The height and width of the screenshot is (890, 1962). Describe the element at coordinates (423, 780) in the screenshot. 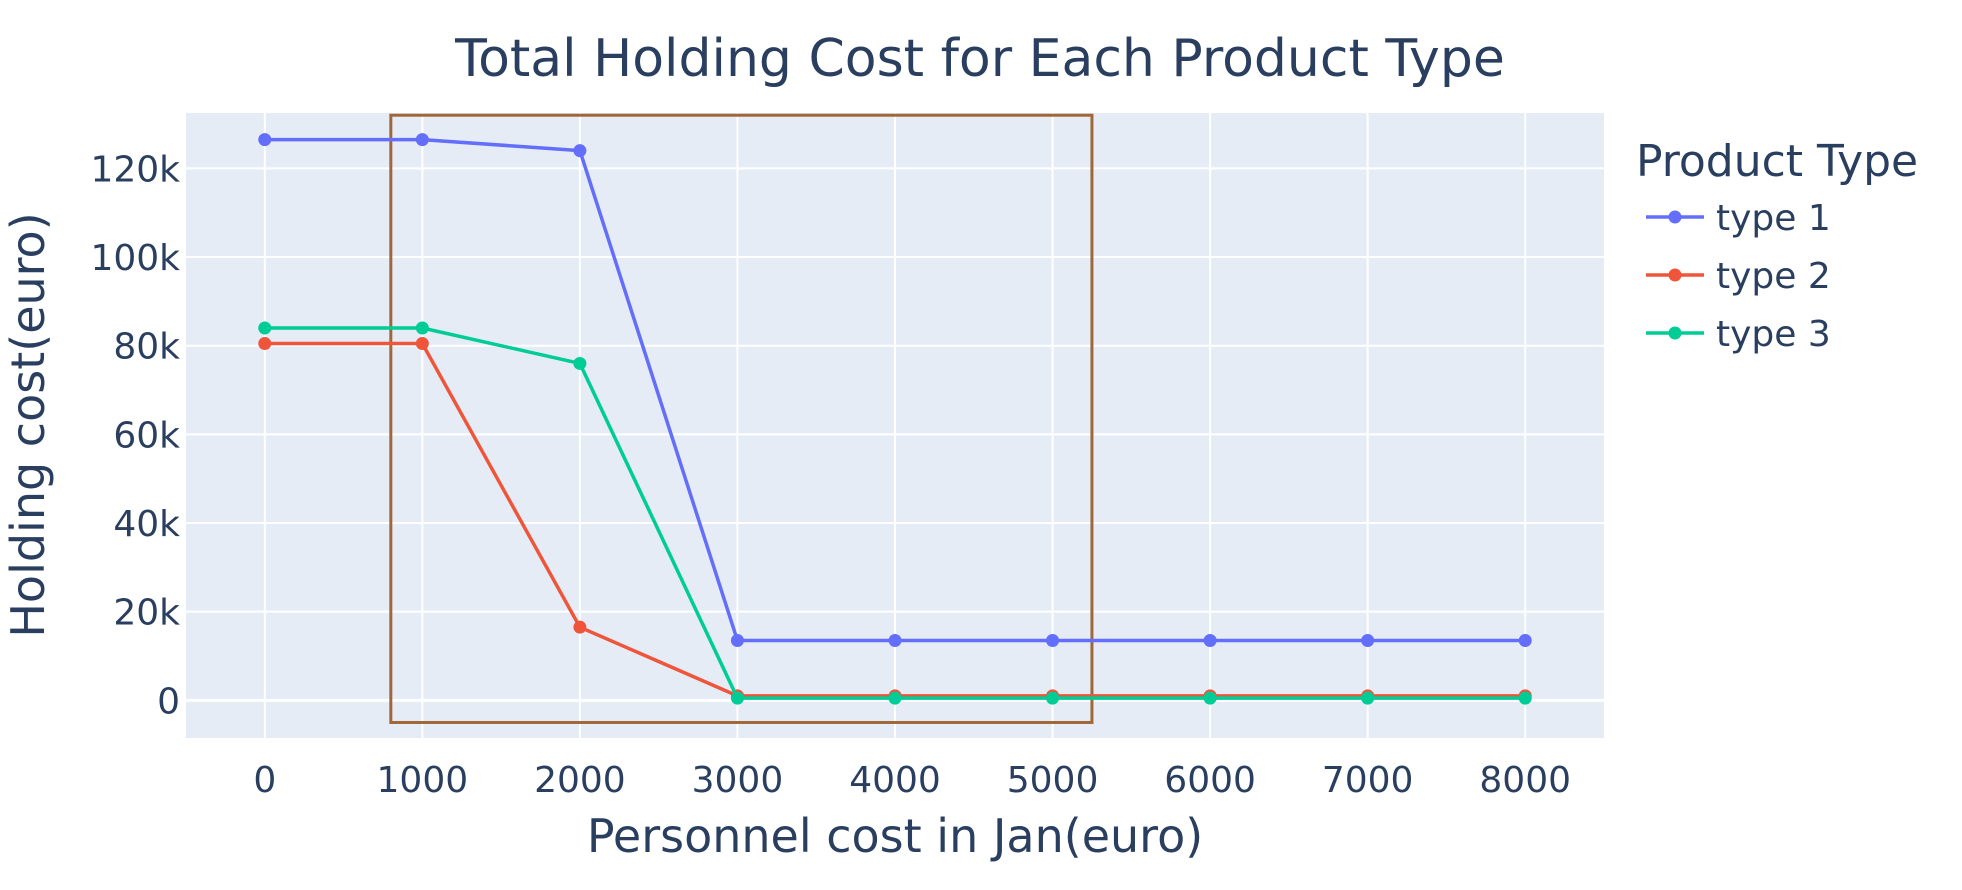

I see `x-tick-label: 1000` at that location.